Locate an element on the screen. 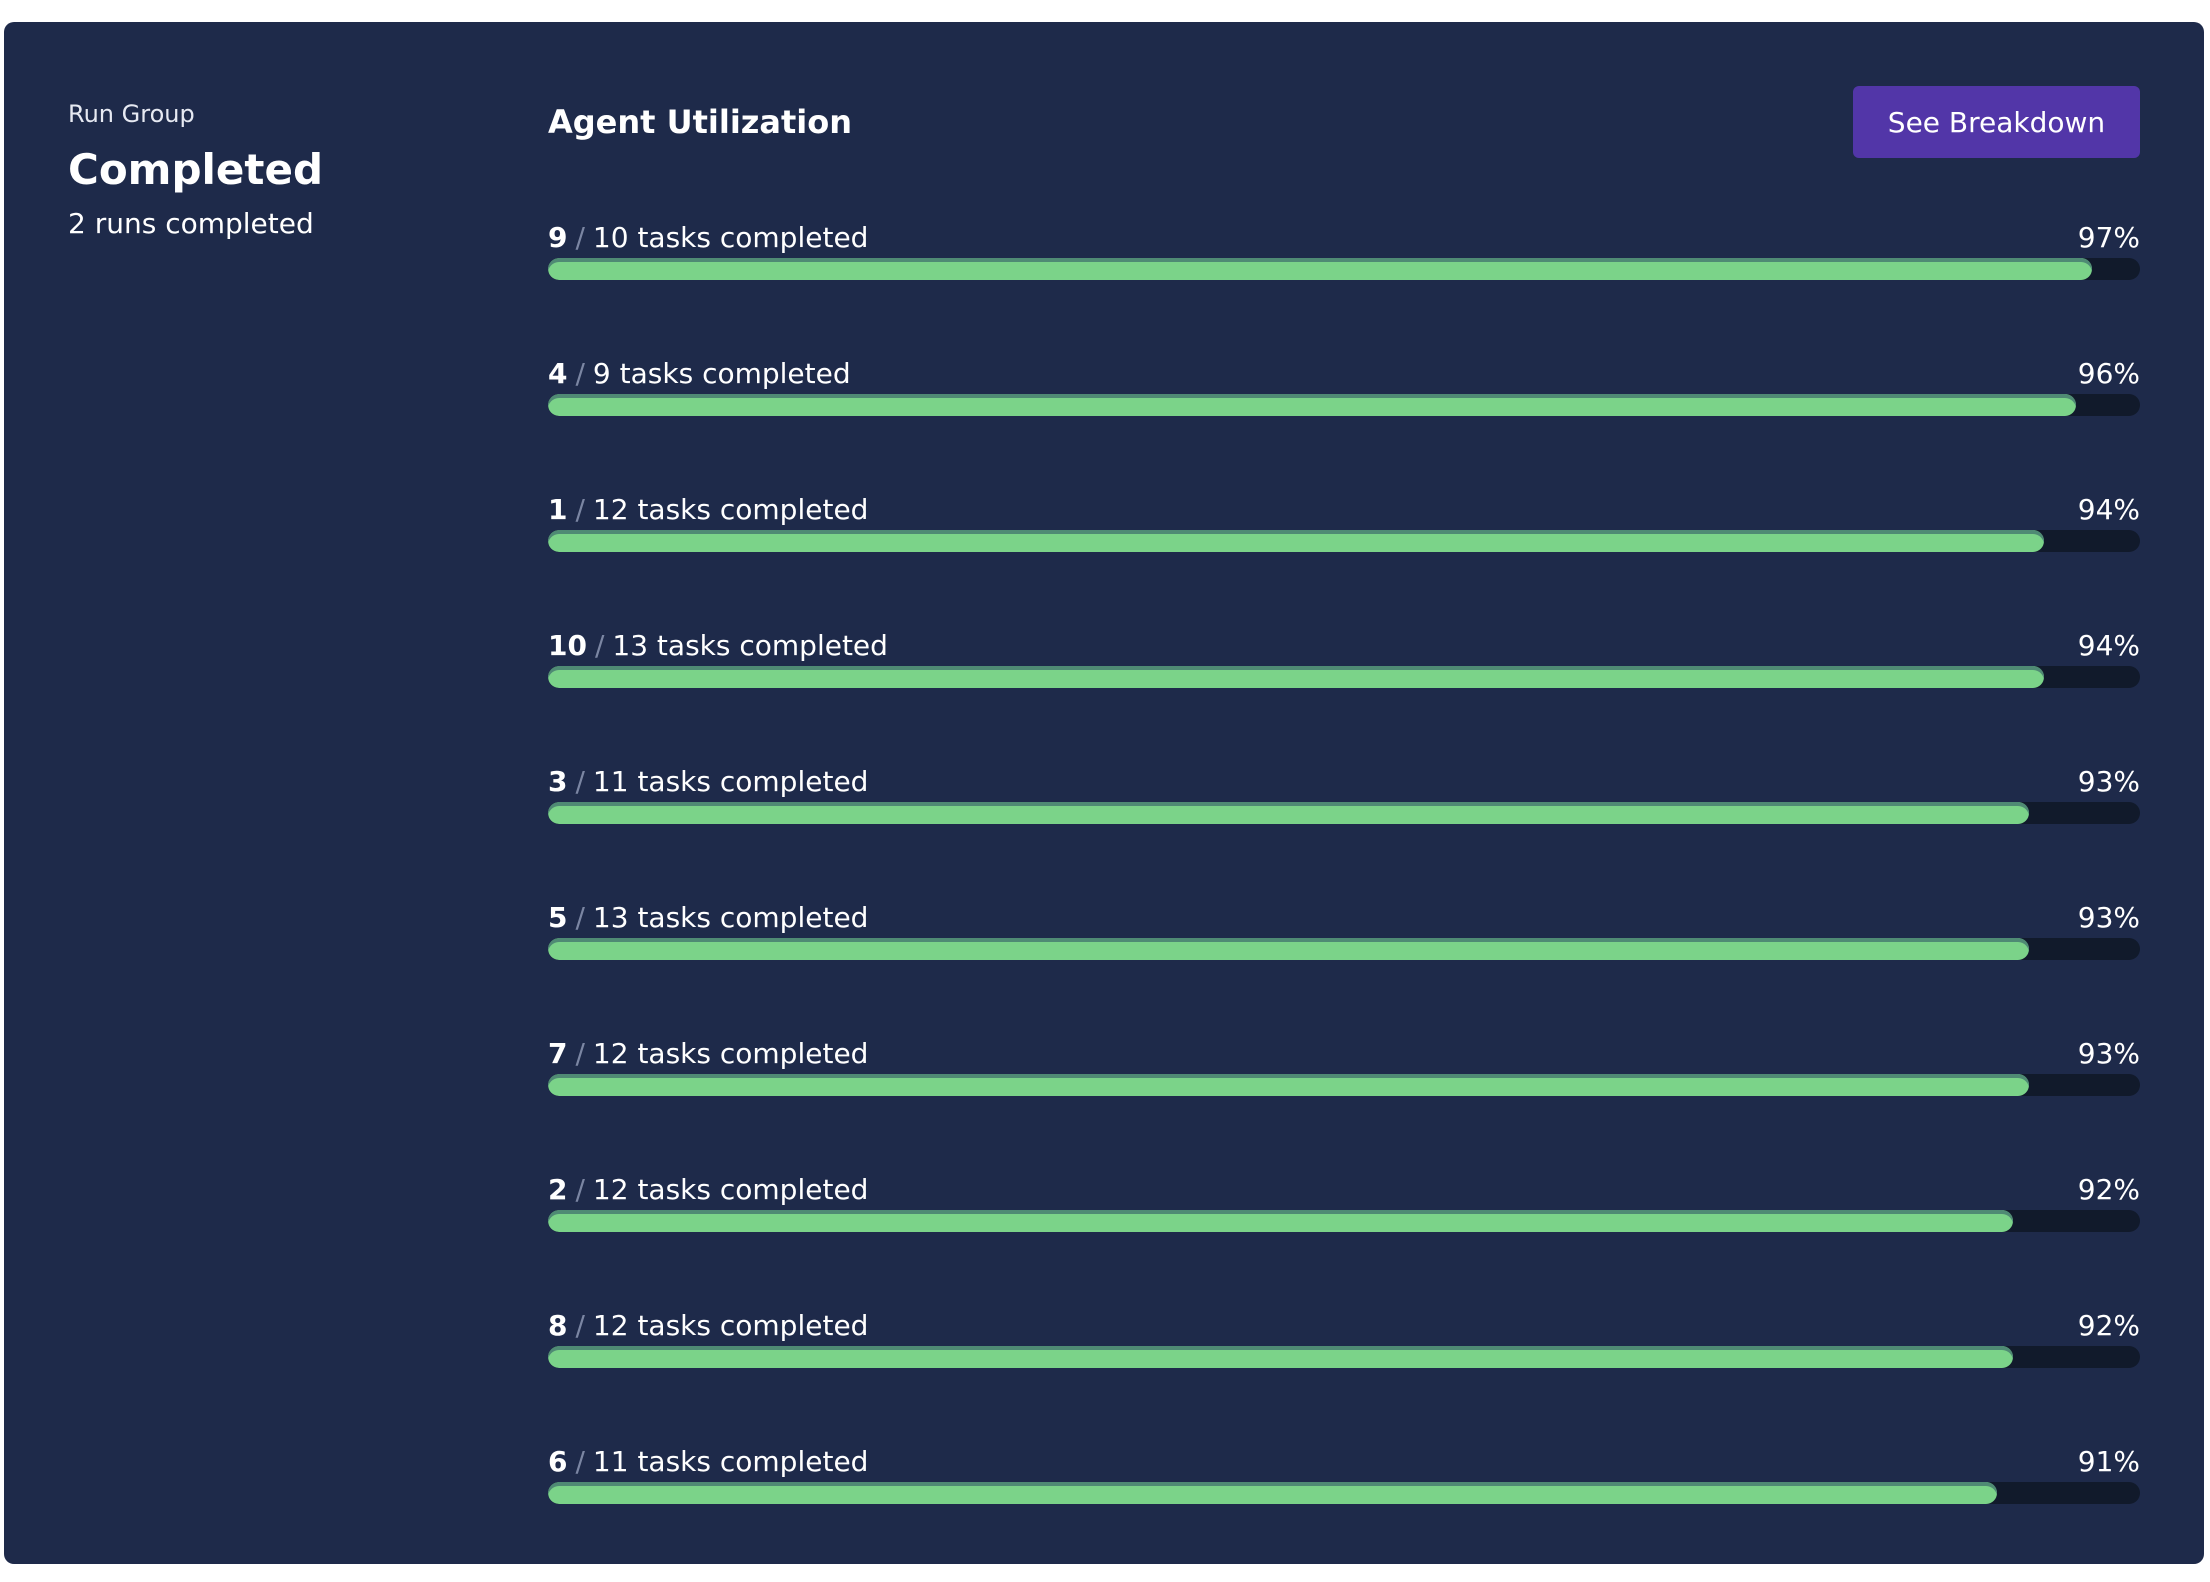 The width and height of the screenshot is (2210, 1582). section-title: Agent Utilization is located at coordinates (700, 122).